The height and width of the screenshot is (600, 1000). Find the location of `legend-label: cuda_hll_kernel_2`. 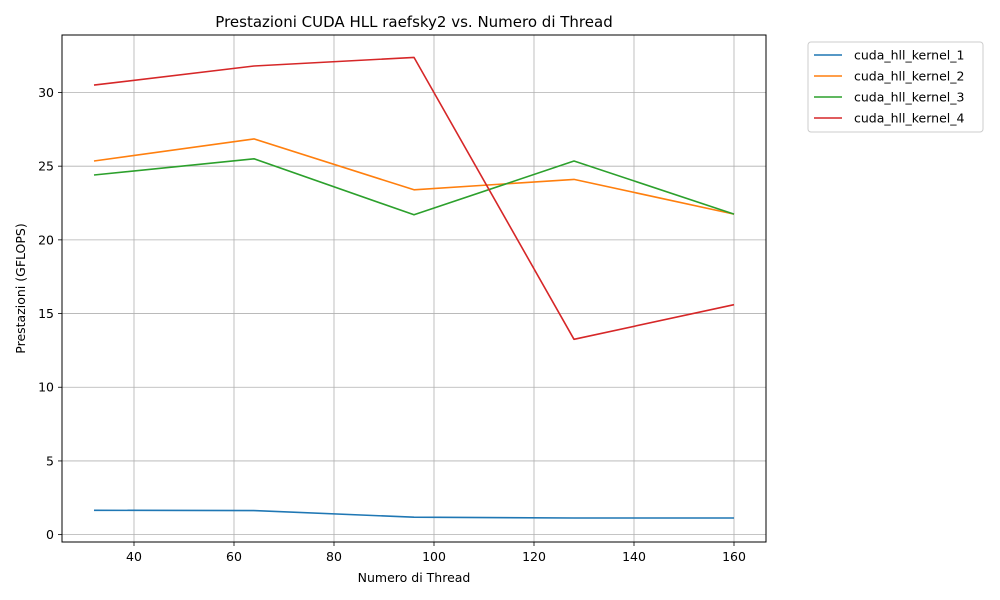

legend-label: cuda_hll_kernel_2 is located at coordinates (909, 76).